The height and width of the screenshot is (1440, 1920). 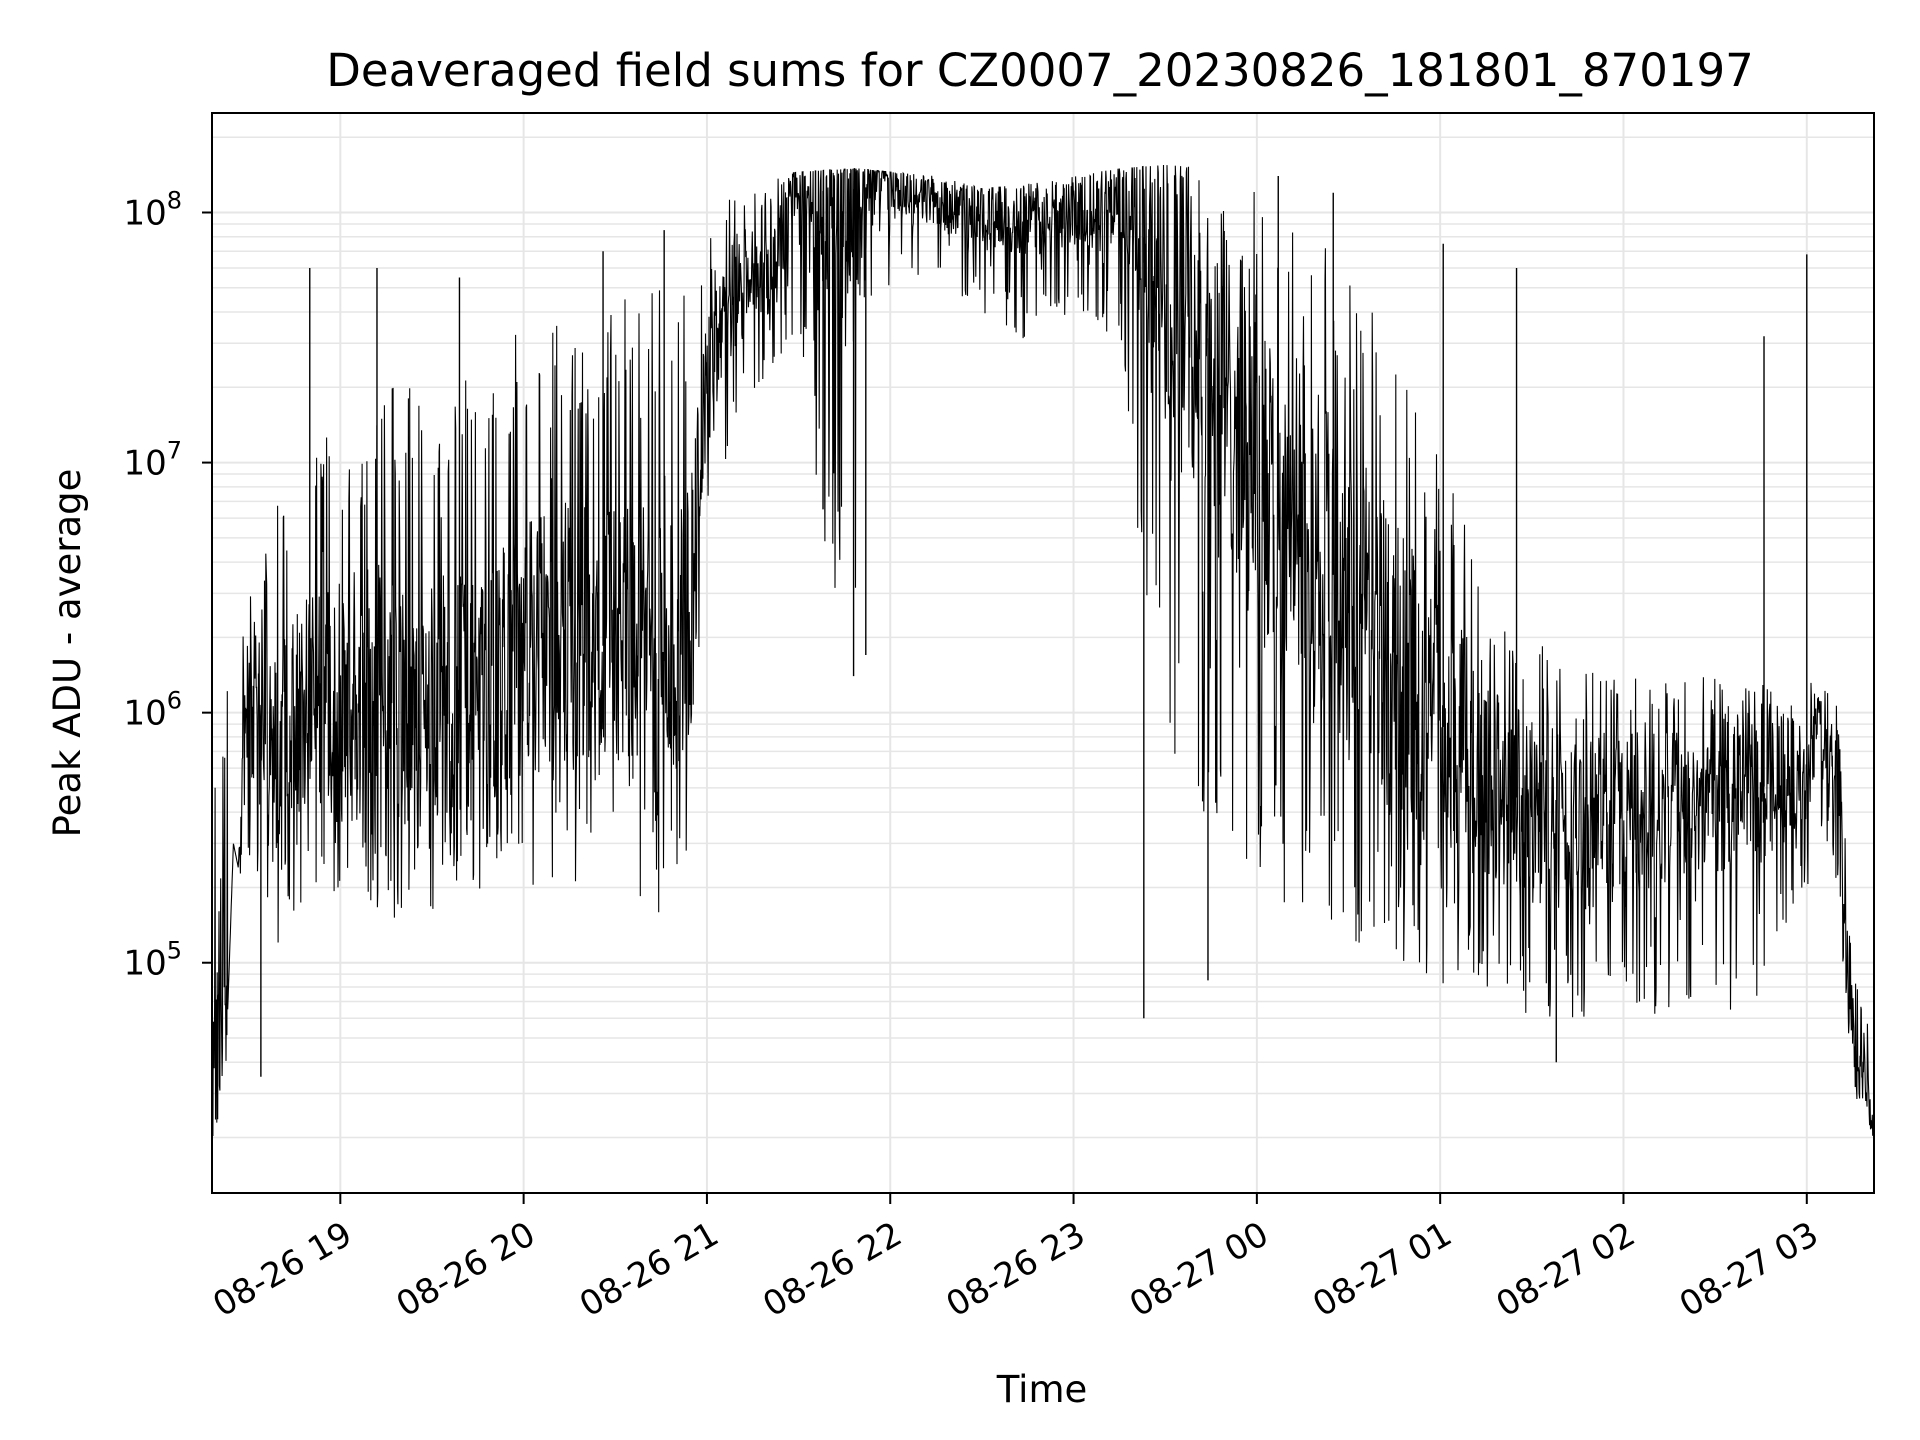 I want to click on y-tick-label: 10⁵, so click(x=152, y=960).